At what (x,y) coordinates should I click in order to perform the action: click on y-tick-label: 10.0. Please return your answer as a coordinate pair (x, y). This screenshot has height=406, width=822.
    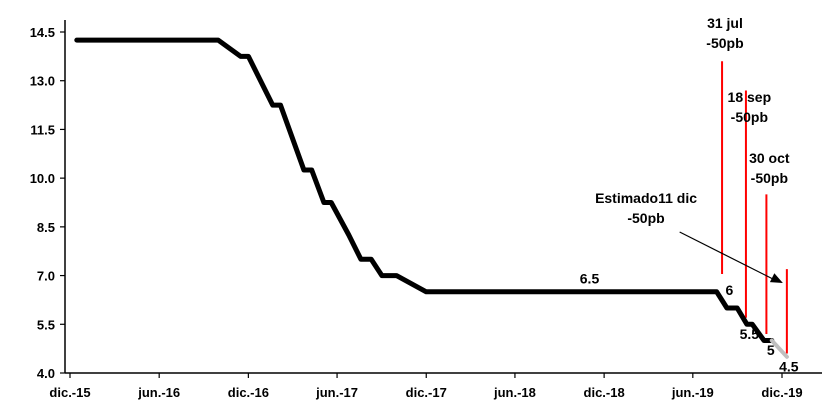
    Looking at the image, I should click on (42, 178).